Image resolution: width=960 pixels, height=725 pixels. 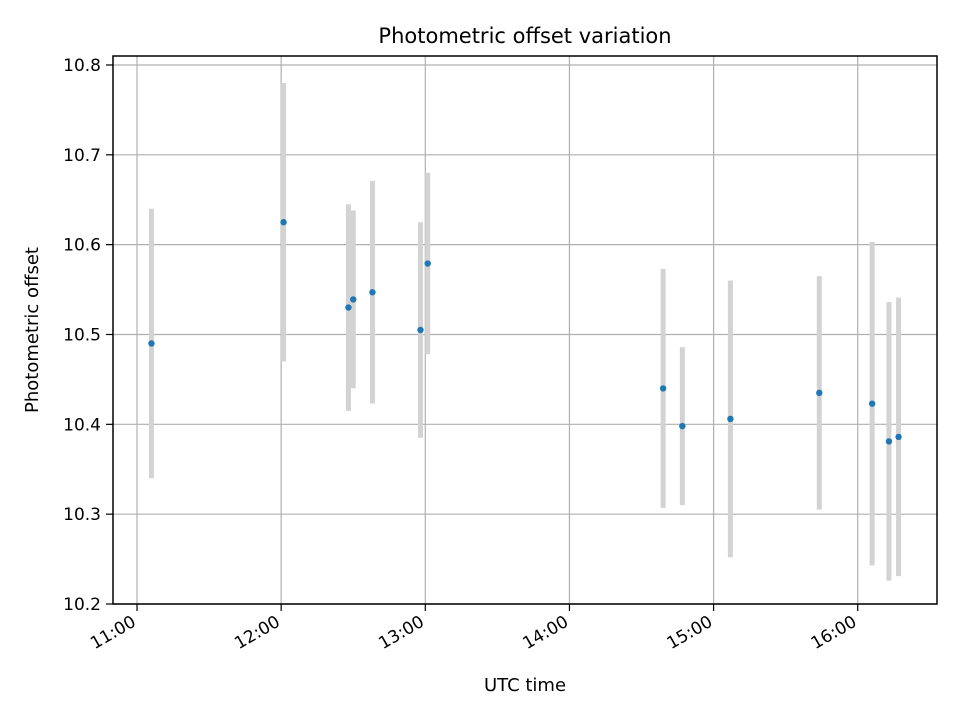 I want to click on y-axis-label: Photometric offset, so click(x=32, y=330).